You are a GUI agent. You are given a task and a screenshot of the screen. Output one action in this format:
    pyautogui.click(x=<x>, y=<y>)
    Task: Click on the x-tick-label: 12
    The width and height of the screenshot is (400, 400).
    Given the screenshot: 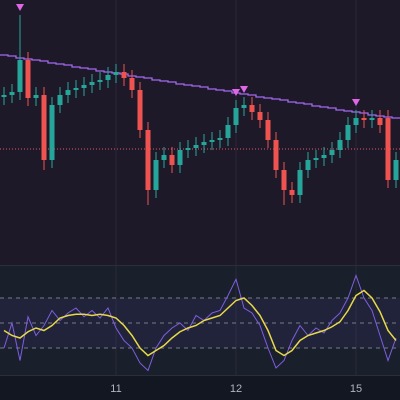 What is the action you would take?
    pyautogui.click(x=236, y=389)
    